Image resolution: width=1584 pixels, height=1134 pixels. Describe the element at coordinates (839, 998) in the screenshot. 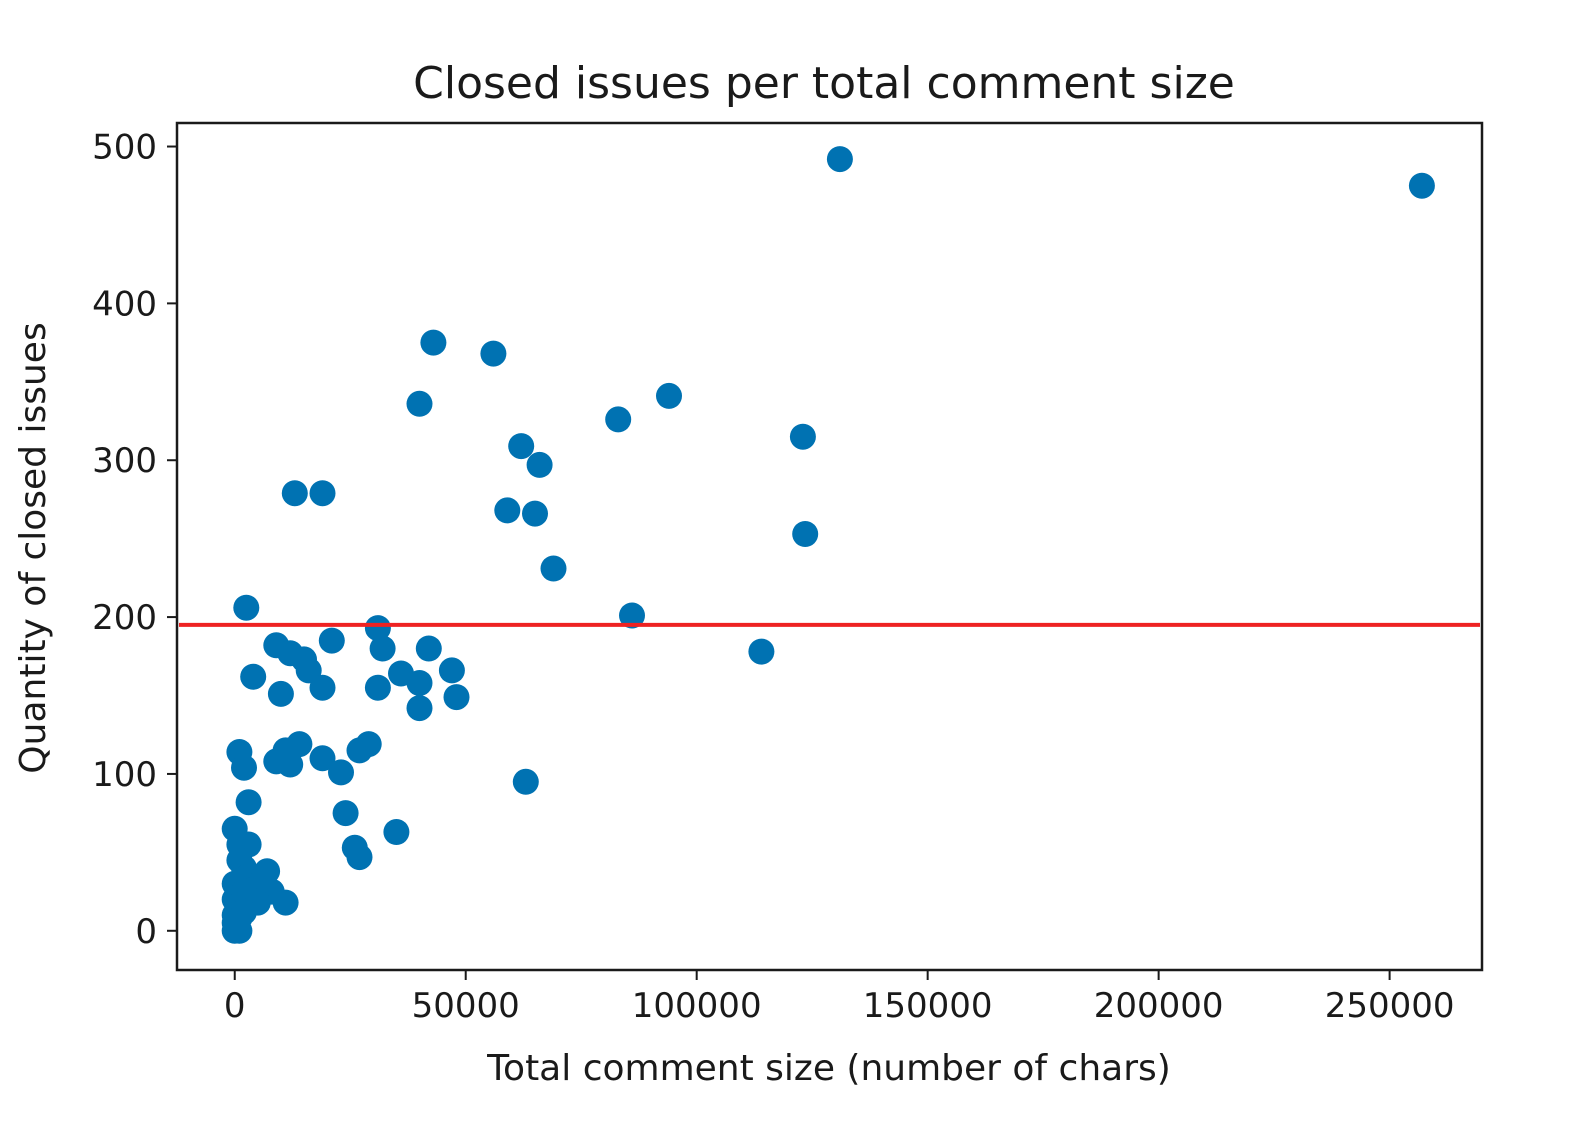

I see `x-axis: 0 50000 100000 150000 200000 250000` at that location.